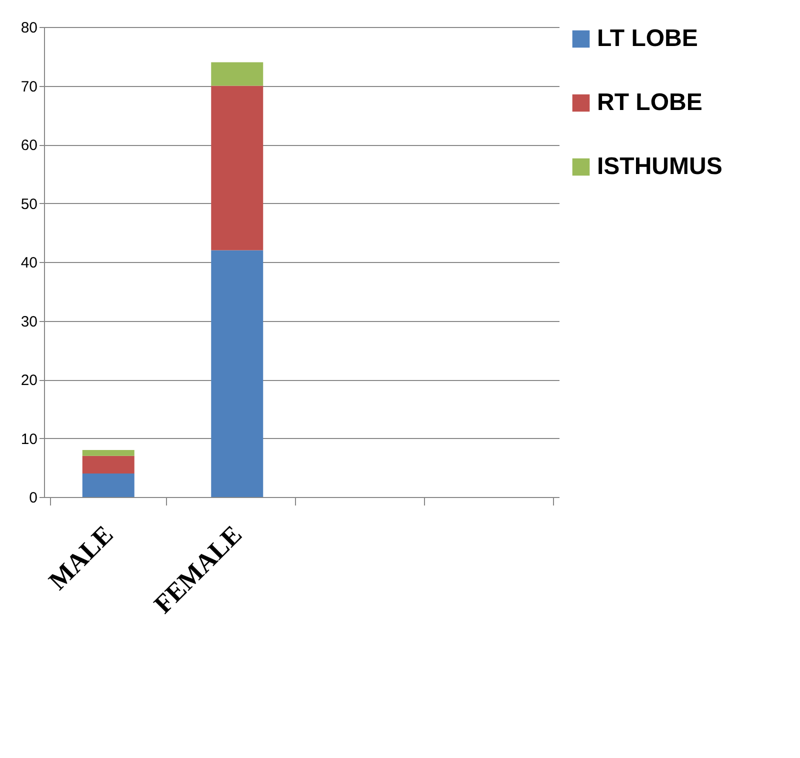 This screenshot has width=800, height=758. What do you see at coordinates (29, 28) in the screenshot?
I see `y-tick-label: 80` at bounding box center [29, 28].